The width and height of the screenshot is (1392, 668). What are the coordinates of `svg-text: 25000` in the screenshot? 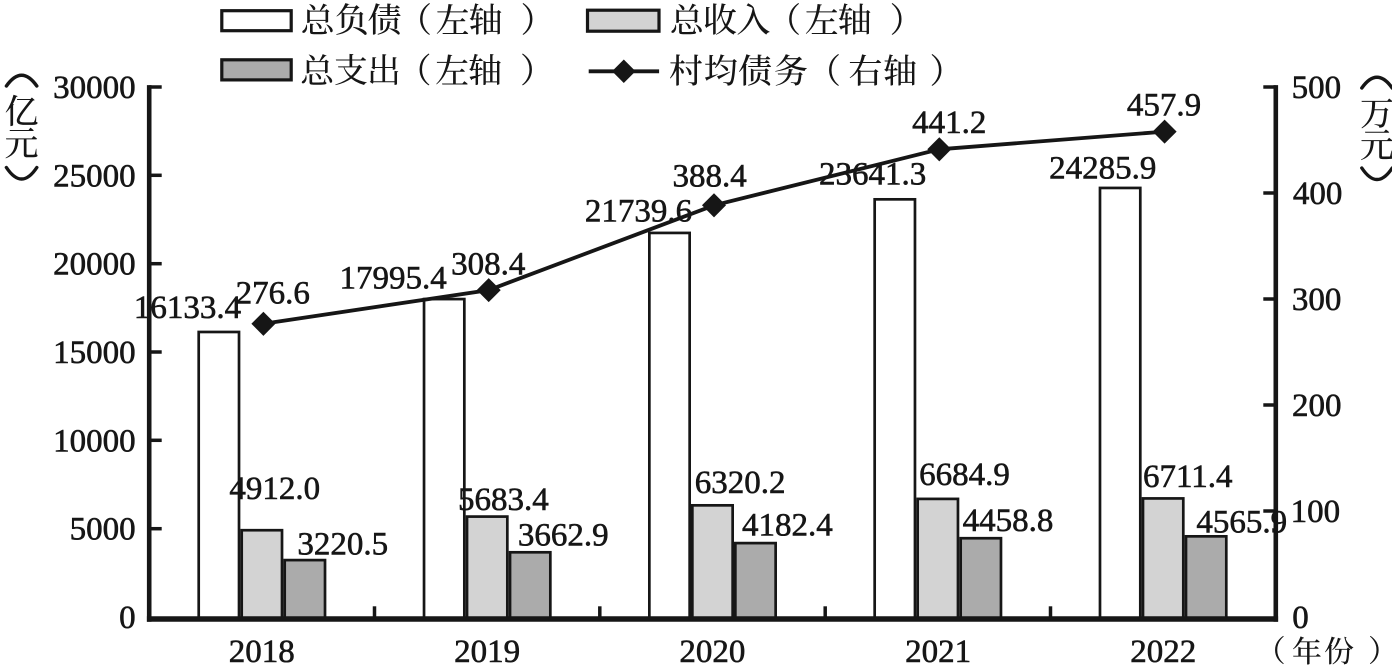 It's located at (94, 176).